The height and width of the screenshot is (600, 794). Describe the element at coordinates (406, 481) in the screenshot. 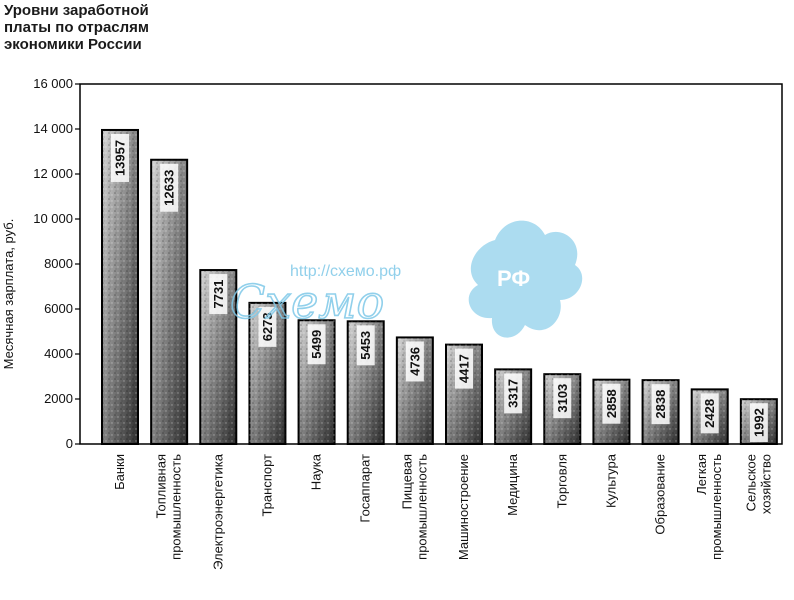

I see `category-label: Пищевая` at that location.